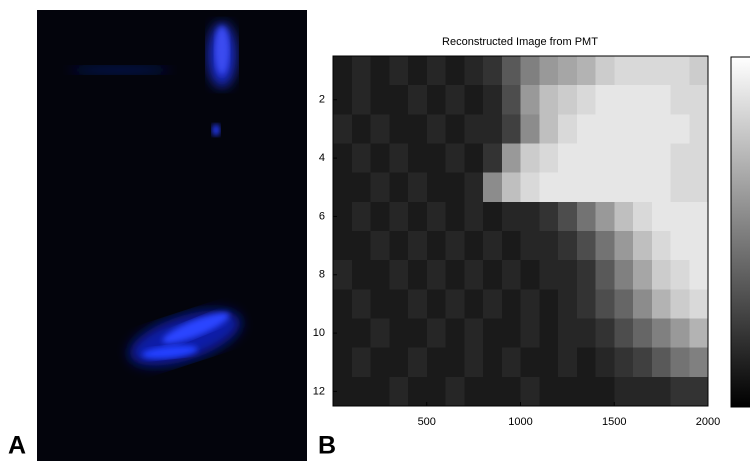 This screenshot has width=750, height=461. I want to click on colorbar, so click(740, 232).